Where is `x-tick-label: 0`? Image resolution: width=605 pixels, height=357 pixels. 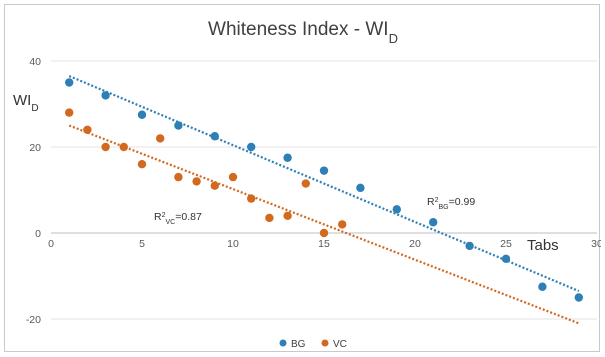 x-tick-label: 0 is located at coordinates (51, 244).